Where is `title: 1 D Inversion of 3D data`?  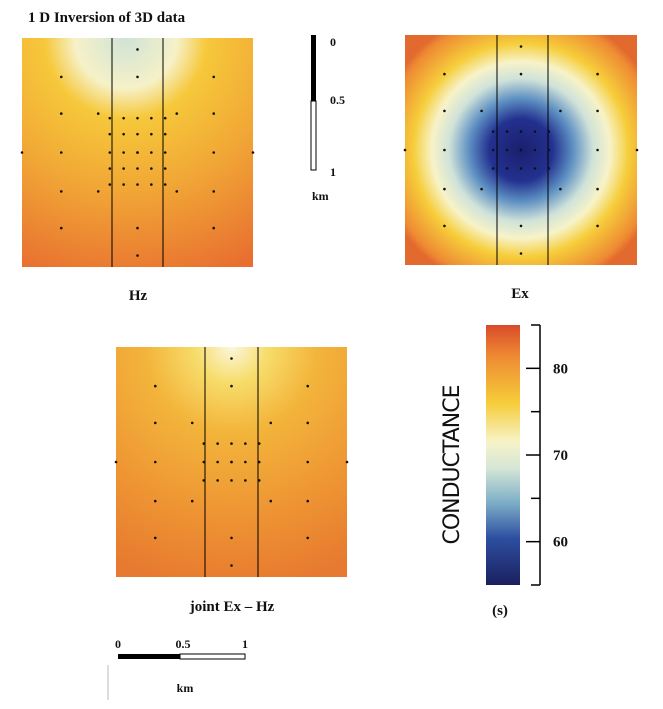 title: 1 D Inversion of 3D data is located at coordinates (107, 18).